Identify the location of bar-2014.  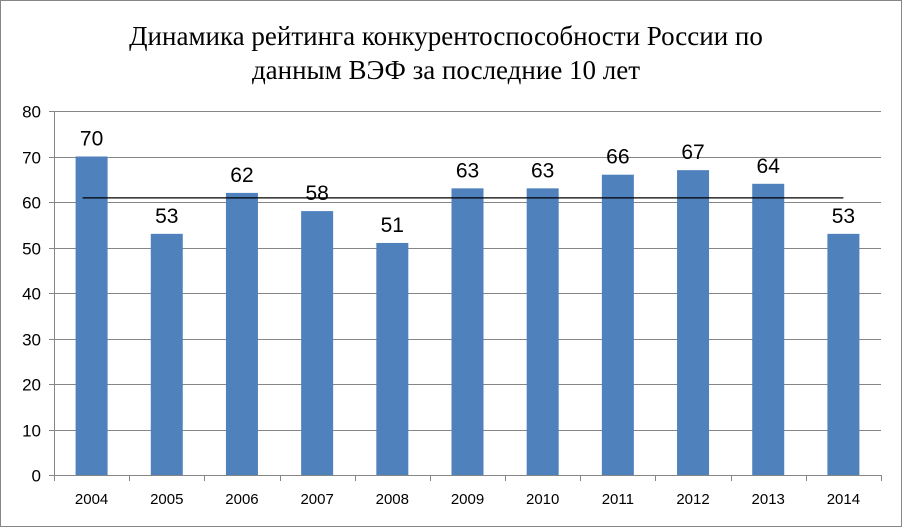
(843, 354).